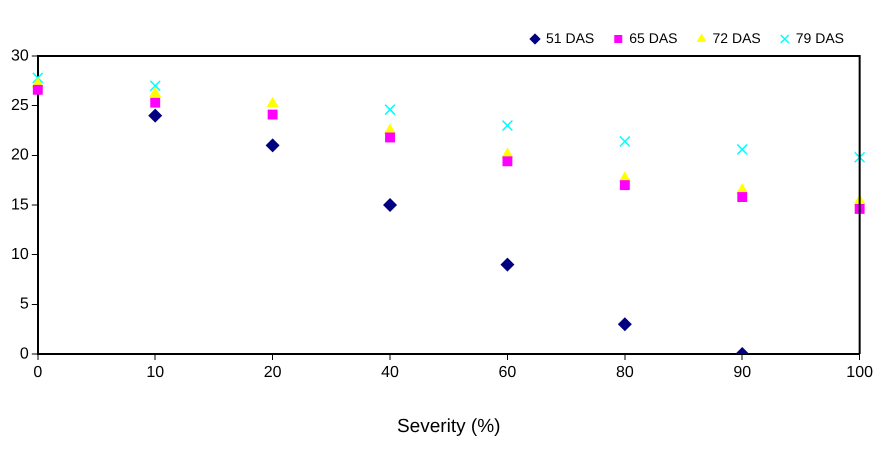  Describe the element at coordinates (273, 373) in the screenshot. I see `x-tick-label: 20` at that location.